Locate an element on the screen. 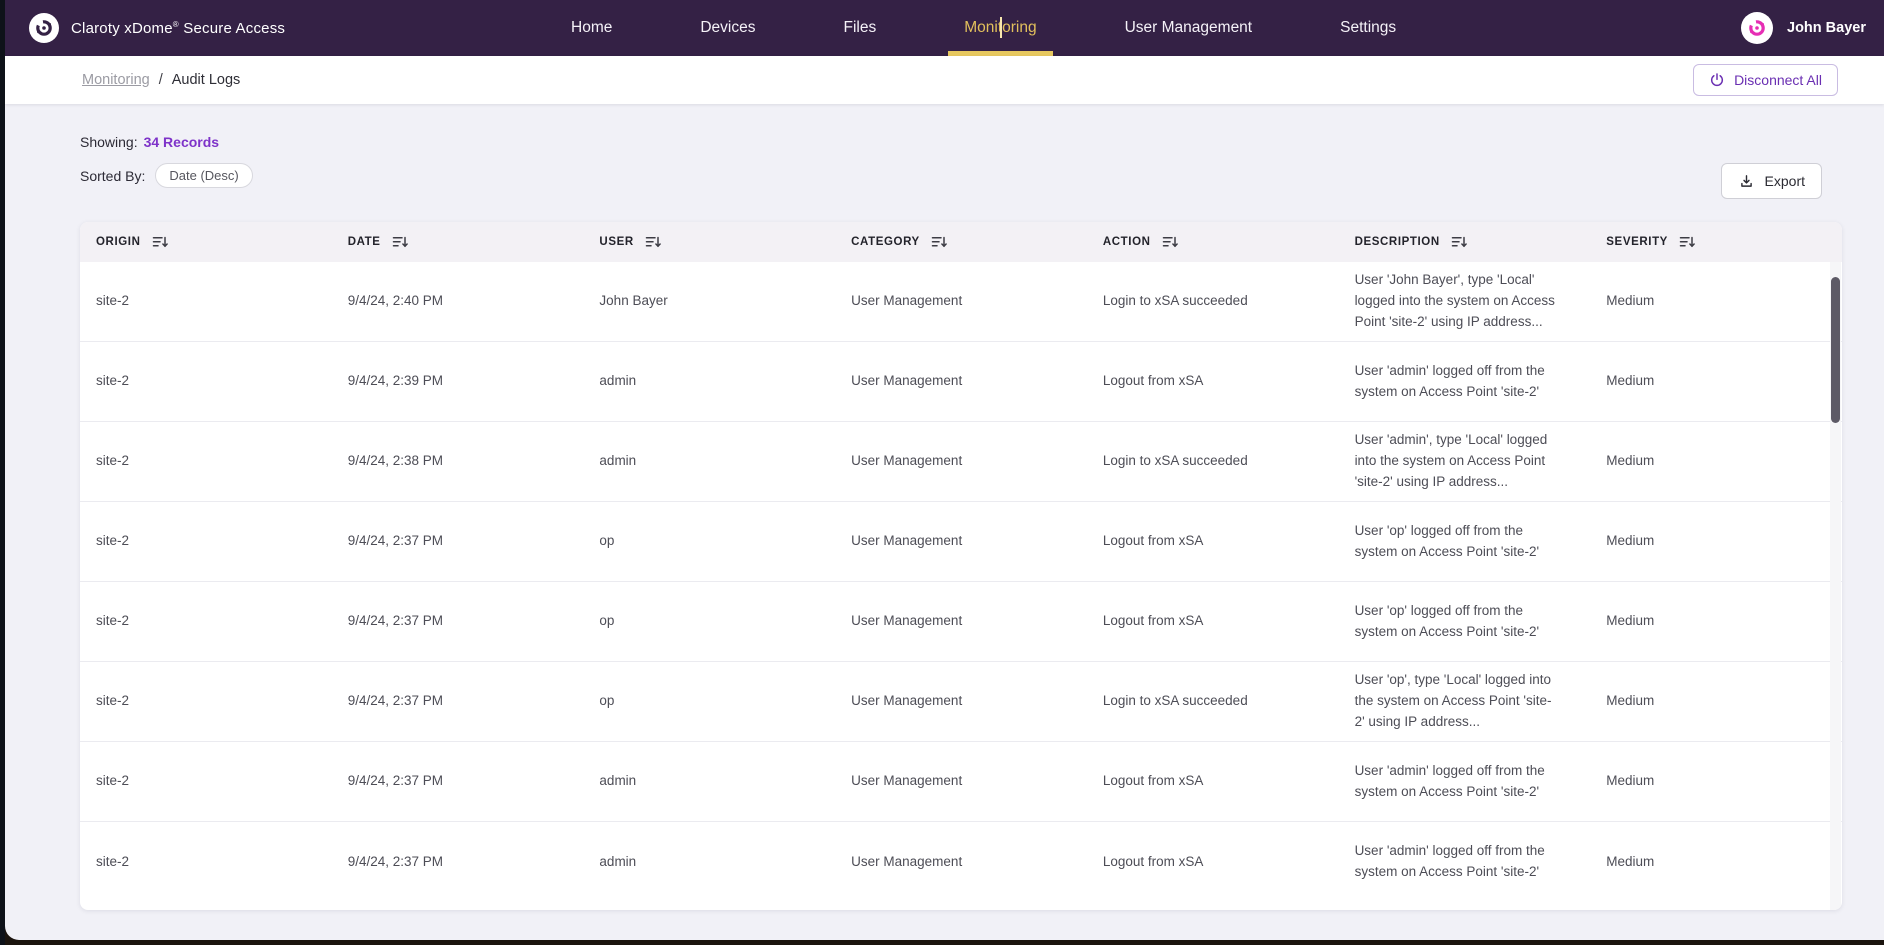 This screenshot has height=945, width=1884. column-header-label: CATEGORY is located at coordinates (885, 242).